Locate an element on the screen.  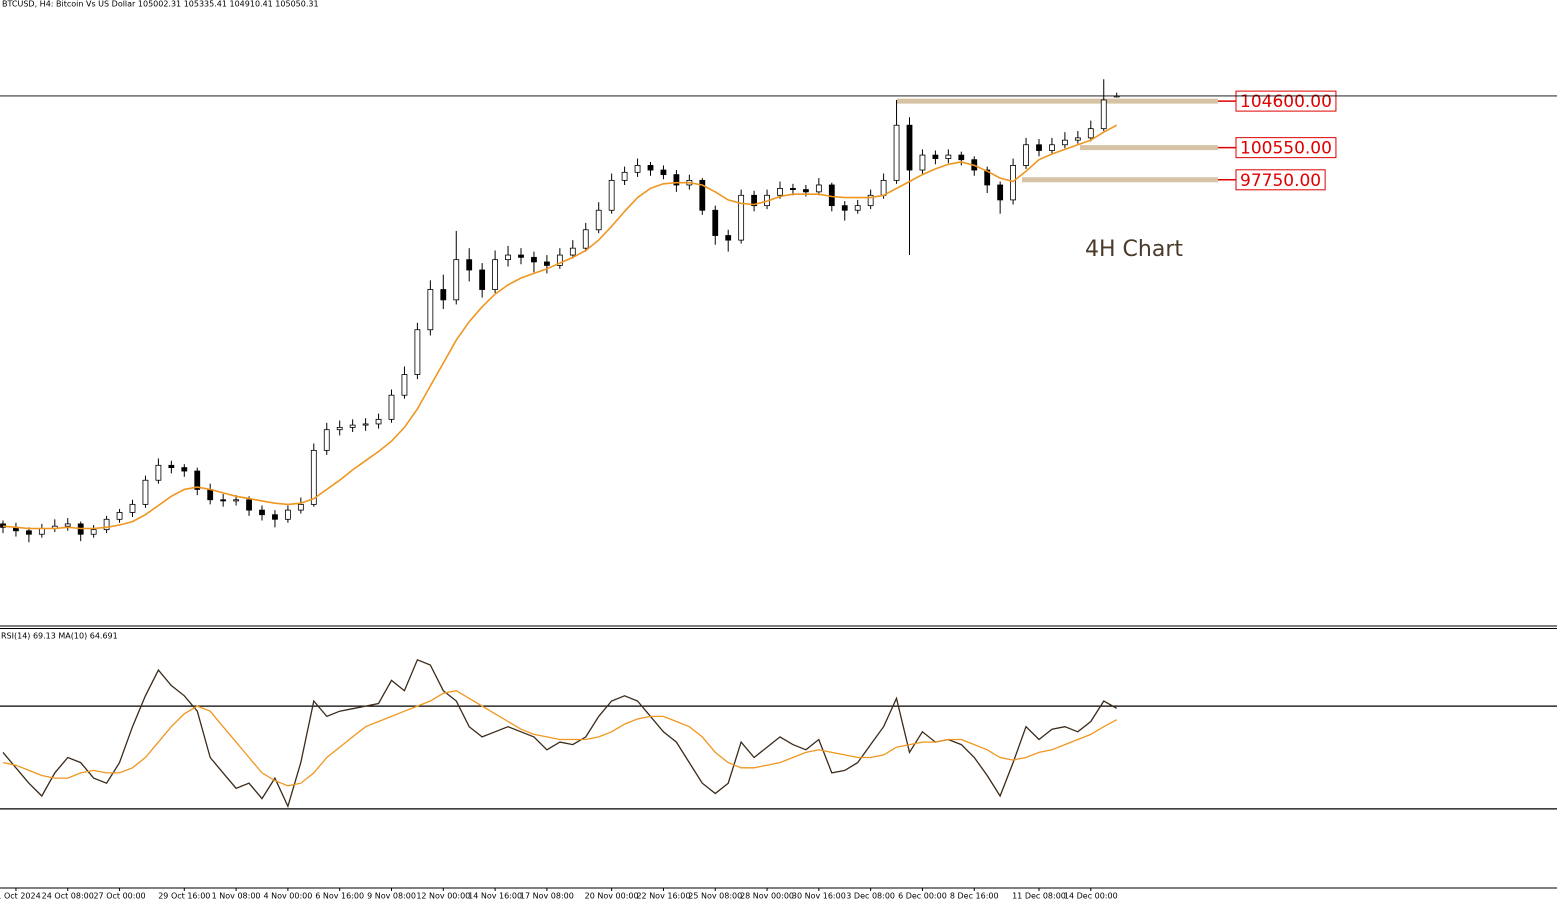
x-tick-label: 6 Dec 00:00 is located at coordinates (922, 896).